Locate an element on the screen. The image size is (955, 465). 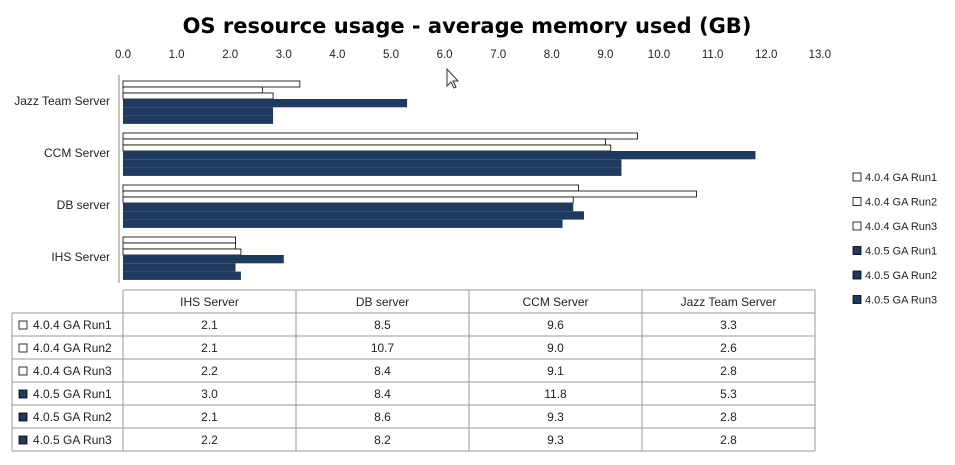
table-cell: 8.6 is located at coordinates (382, 417).